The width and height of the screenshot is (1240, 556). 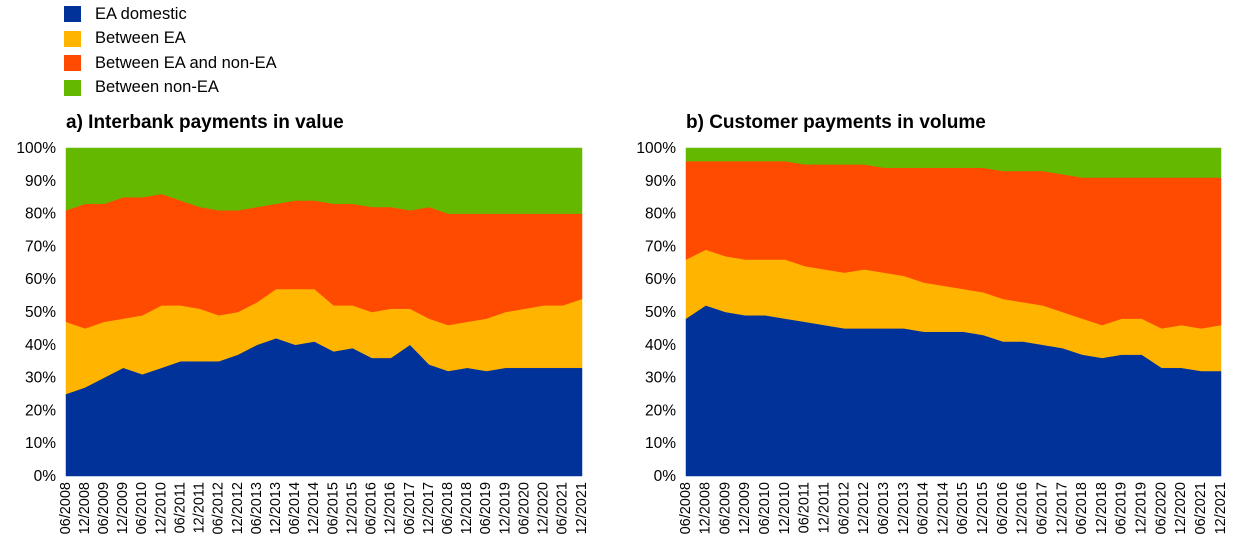 I want to click on legend-item-between-ea-and-non-ea: Between EA and non-EA, so click(x=170, y=63).